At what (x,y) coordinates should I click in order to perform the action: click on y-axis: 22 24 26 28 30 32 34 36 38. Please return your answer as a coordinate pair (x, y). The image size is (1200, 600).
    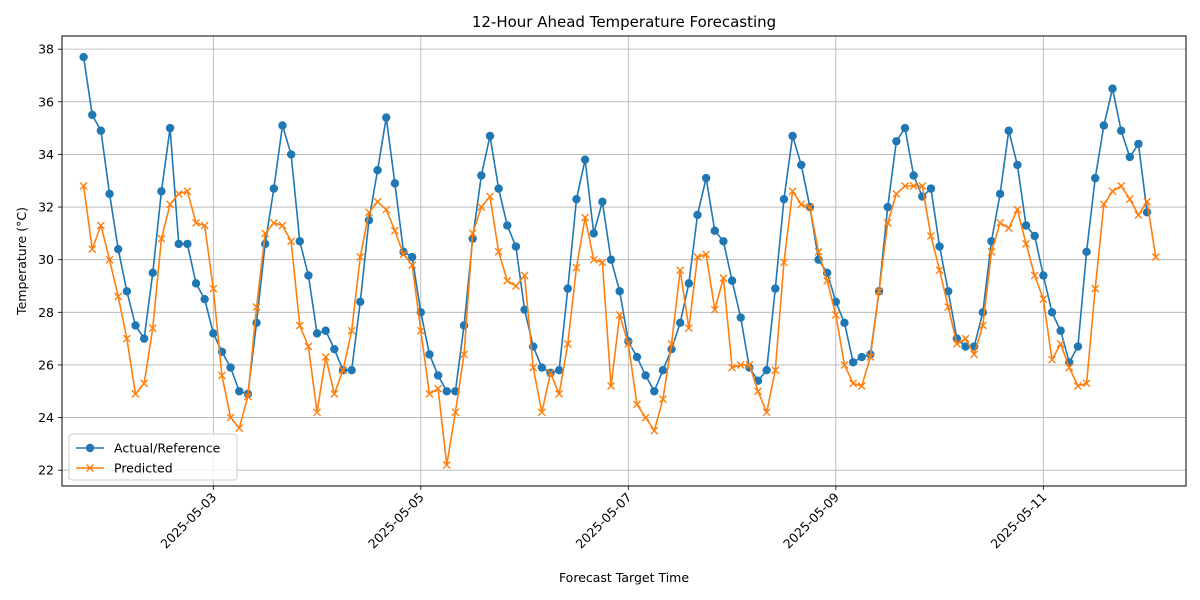
    Looking at the image, I should click on (50, 260).